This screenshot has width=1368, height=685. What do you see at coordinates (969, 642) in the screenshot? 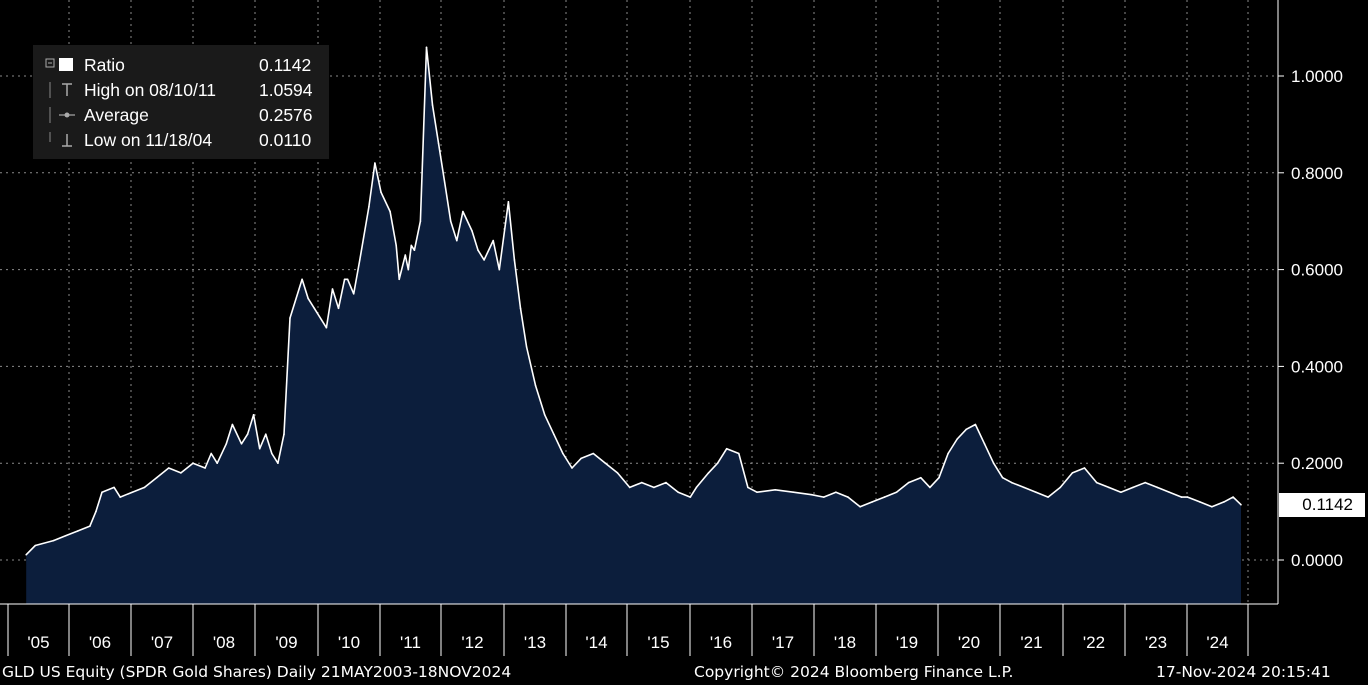
I see `x-tick-label: '20` at bounding box center [969, 642].